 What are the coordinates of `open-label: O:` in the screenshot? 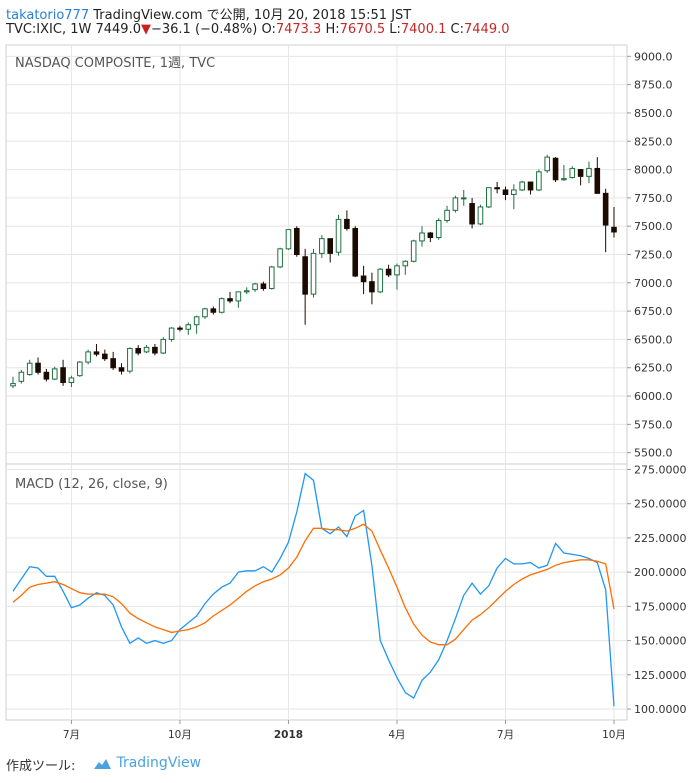 It's located at (268, 29).